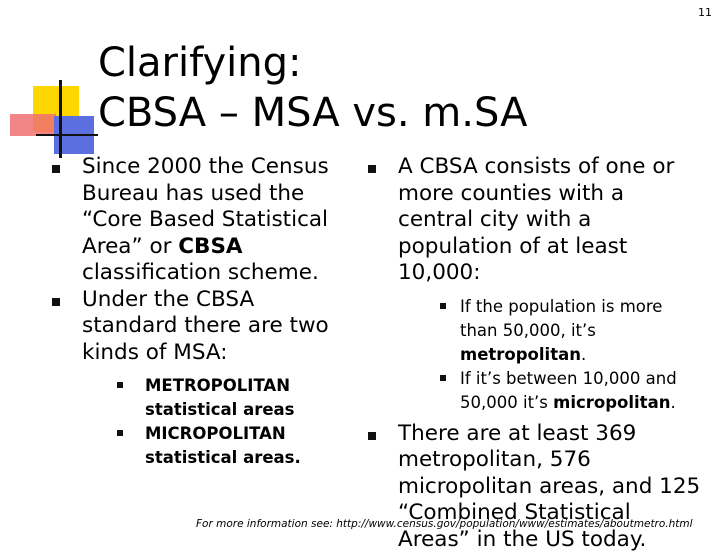 The width and height of the screenshot is (720, 553). What do you see at coordinates (705, 12) in the screenshot?
I see `slide-number: 11` at bounding box center [705, 12].